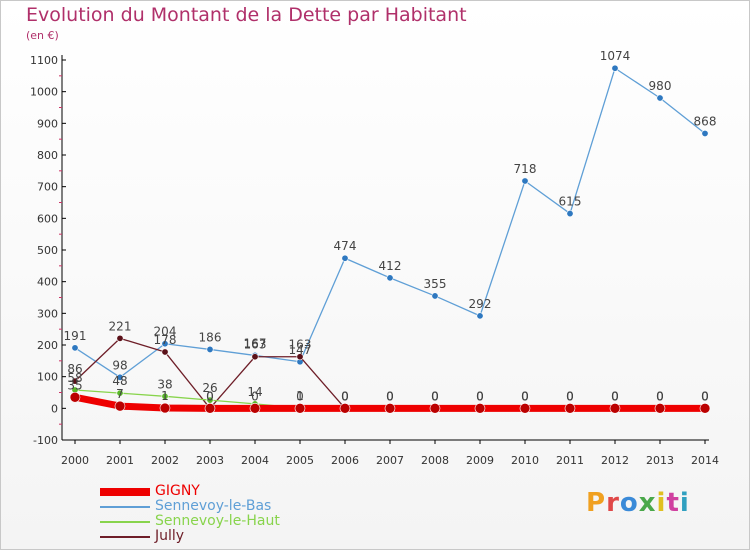 The image size is (750, 550). I want to click on data-label: 412, so click(390, 266).